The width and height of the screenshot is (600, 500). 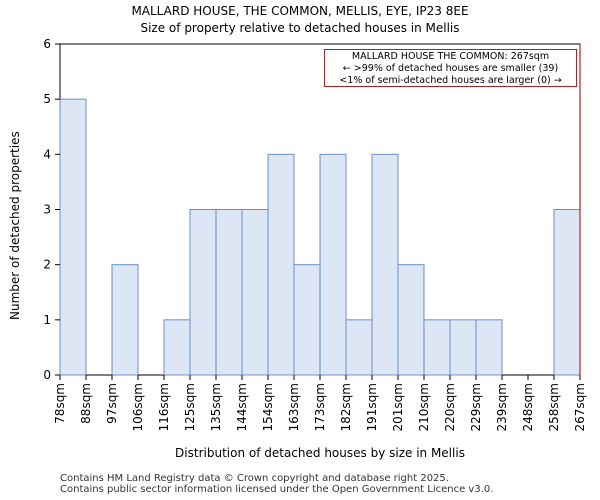 What do you see at coordinates (398, 407) in the screenshot?
I see `x-tick-label-201sqm: 201sqm` at bounding box center [398, 407].